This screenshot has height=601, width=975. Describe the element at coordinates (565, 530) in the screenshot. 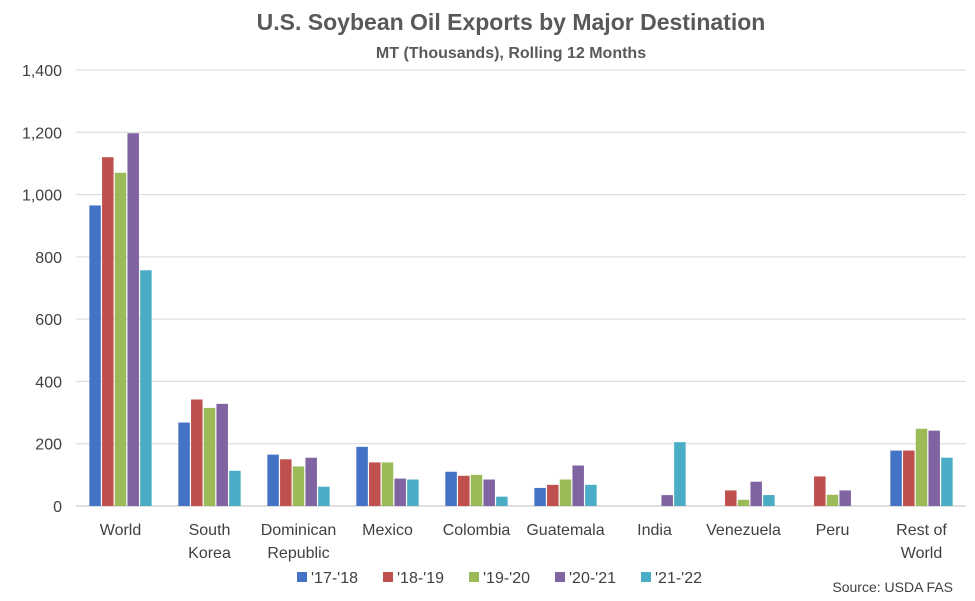

I see `x-category-label: Guatemala` at that location.